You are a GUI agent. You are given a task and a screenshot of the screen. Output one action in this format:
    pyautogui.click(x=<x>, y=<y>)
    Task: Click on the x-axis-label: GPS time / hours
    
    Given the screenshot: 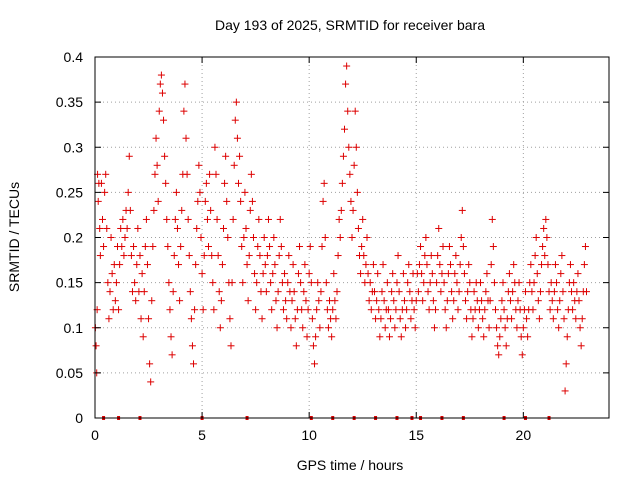 What is the action you would take?
    pyautogui.click(x=350, y=465)
    